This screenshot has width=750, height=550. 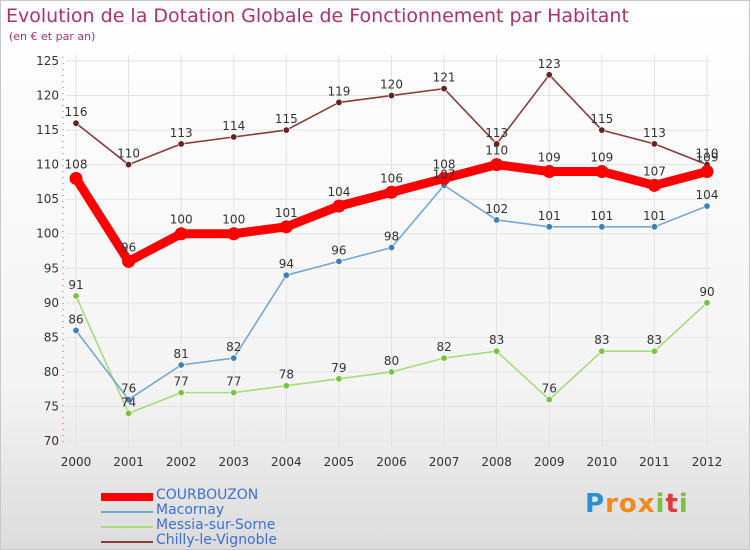 What do you see at coordinates (233, 462) in the screenshot?
I see `x-tick-label: 2003` at bounding box center [233, 462].